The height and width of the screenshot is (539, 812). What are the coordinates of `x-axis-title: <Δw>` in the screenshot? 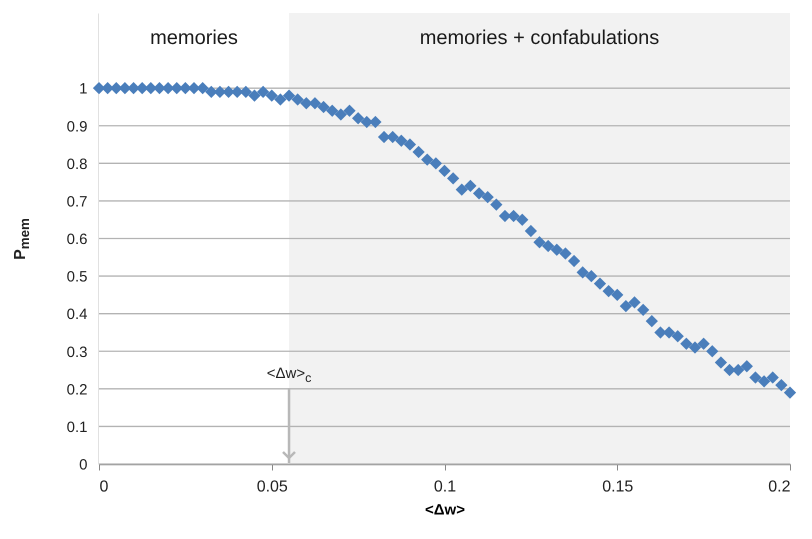 It's located at (445, 510).